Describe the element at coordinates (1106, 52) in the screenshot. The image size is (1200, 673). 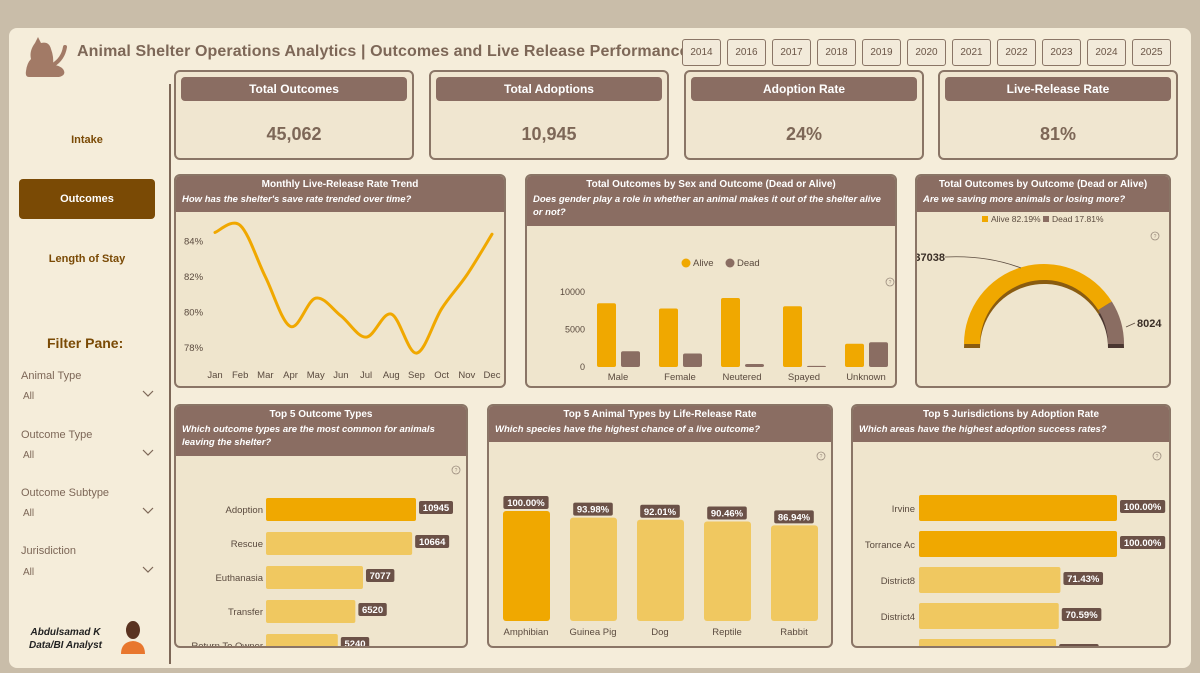
I see `year-button-2024: 2024` at that location.